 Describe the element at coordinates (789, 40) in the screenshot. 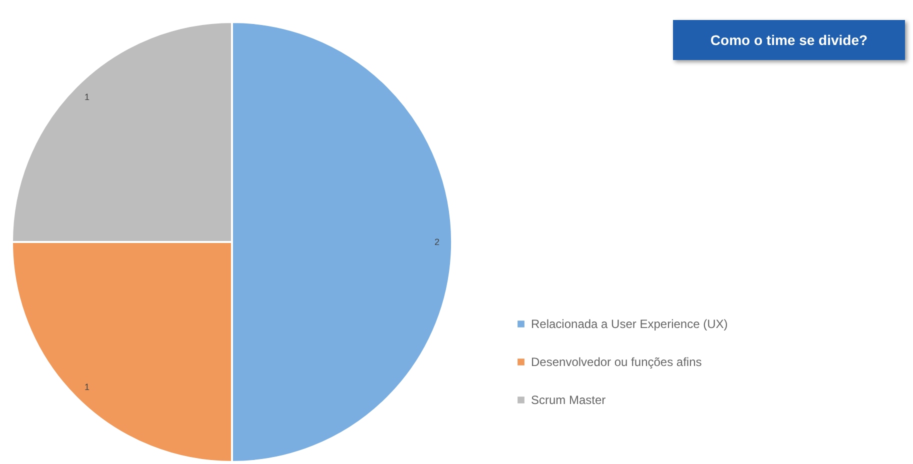

I see `text: Como o time se divide?` at that location.